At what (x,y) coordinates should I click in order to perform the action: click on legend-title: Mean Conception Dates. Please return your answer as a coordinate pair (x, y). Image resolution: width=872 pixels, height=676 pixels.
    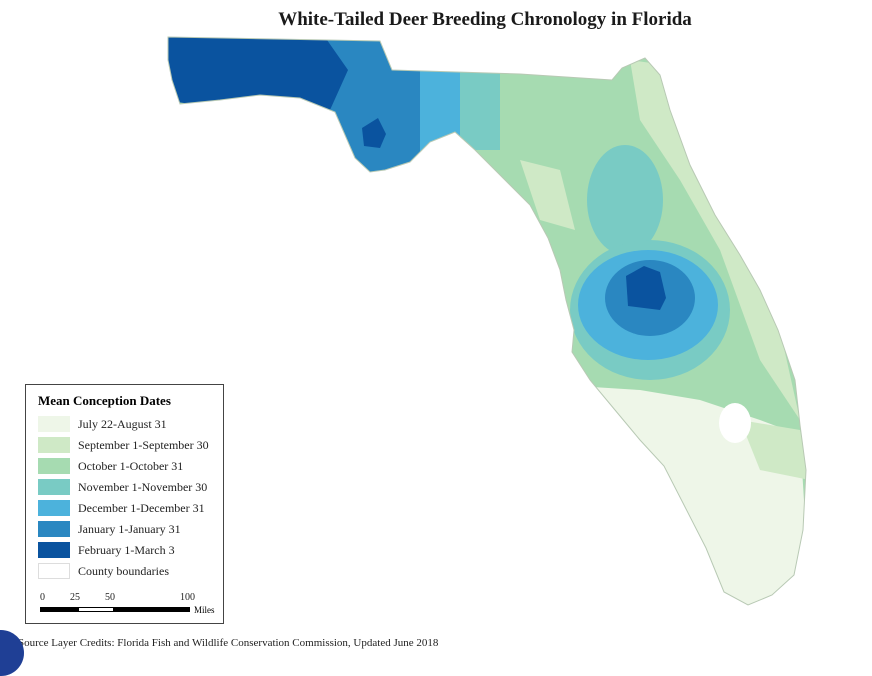
    Looking at the image, I should click on (104, 400).